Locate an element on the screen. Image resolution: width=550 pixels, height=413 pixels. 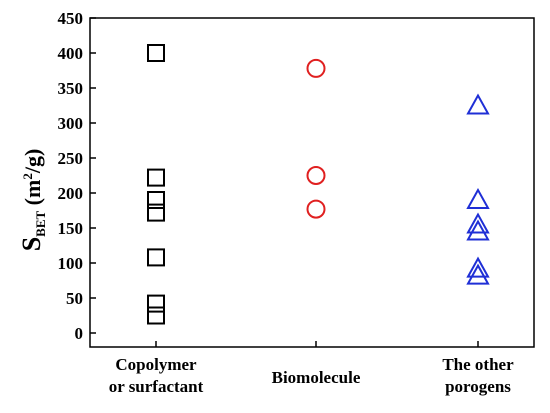
x-category-label: Copolymer is located at coordinates (156, 364).